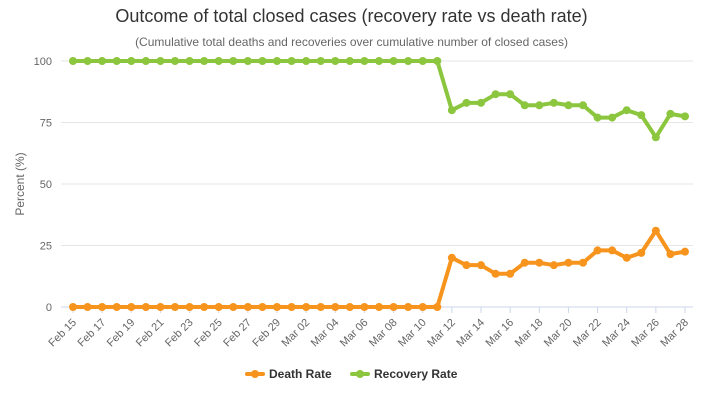  I want to click on x-tick-label: Mar 20, so click(558, 333).